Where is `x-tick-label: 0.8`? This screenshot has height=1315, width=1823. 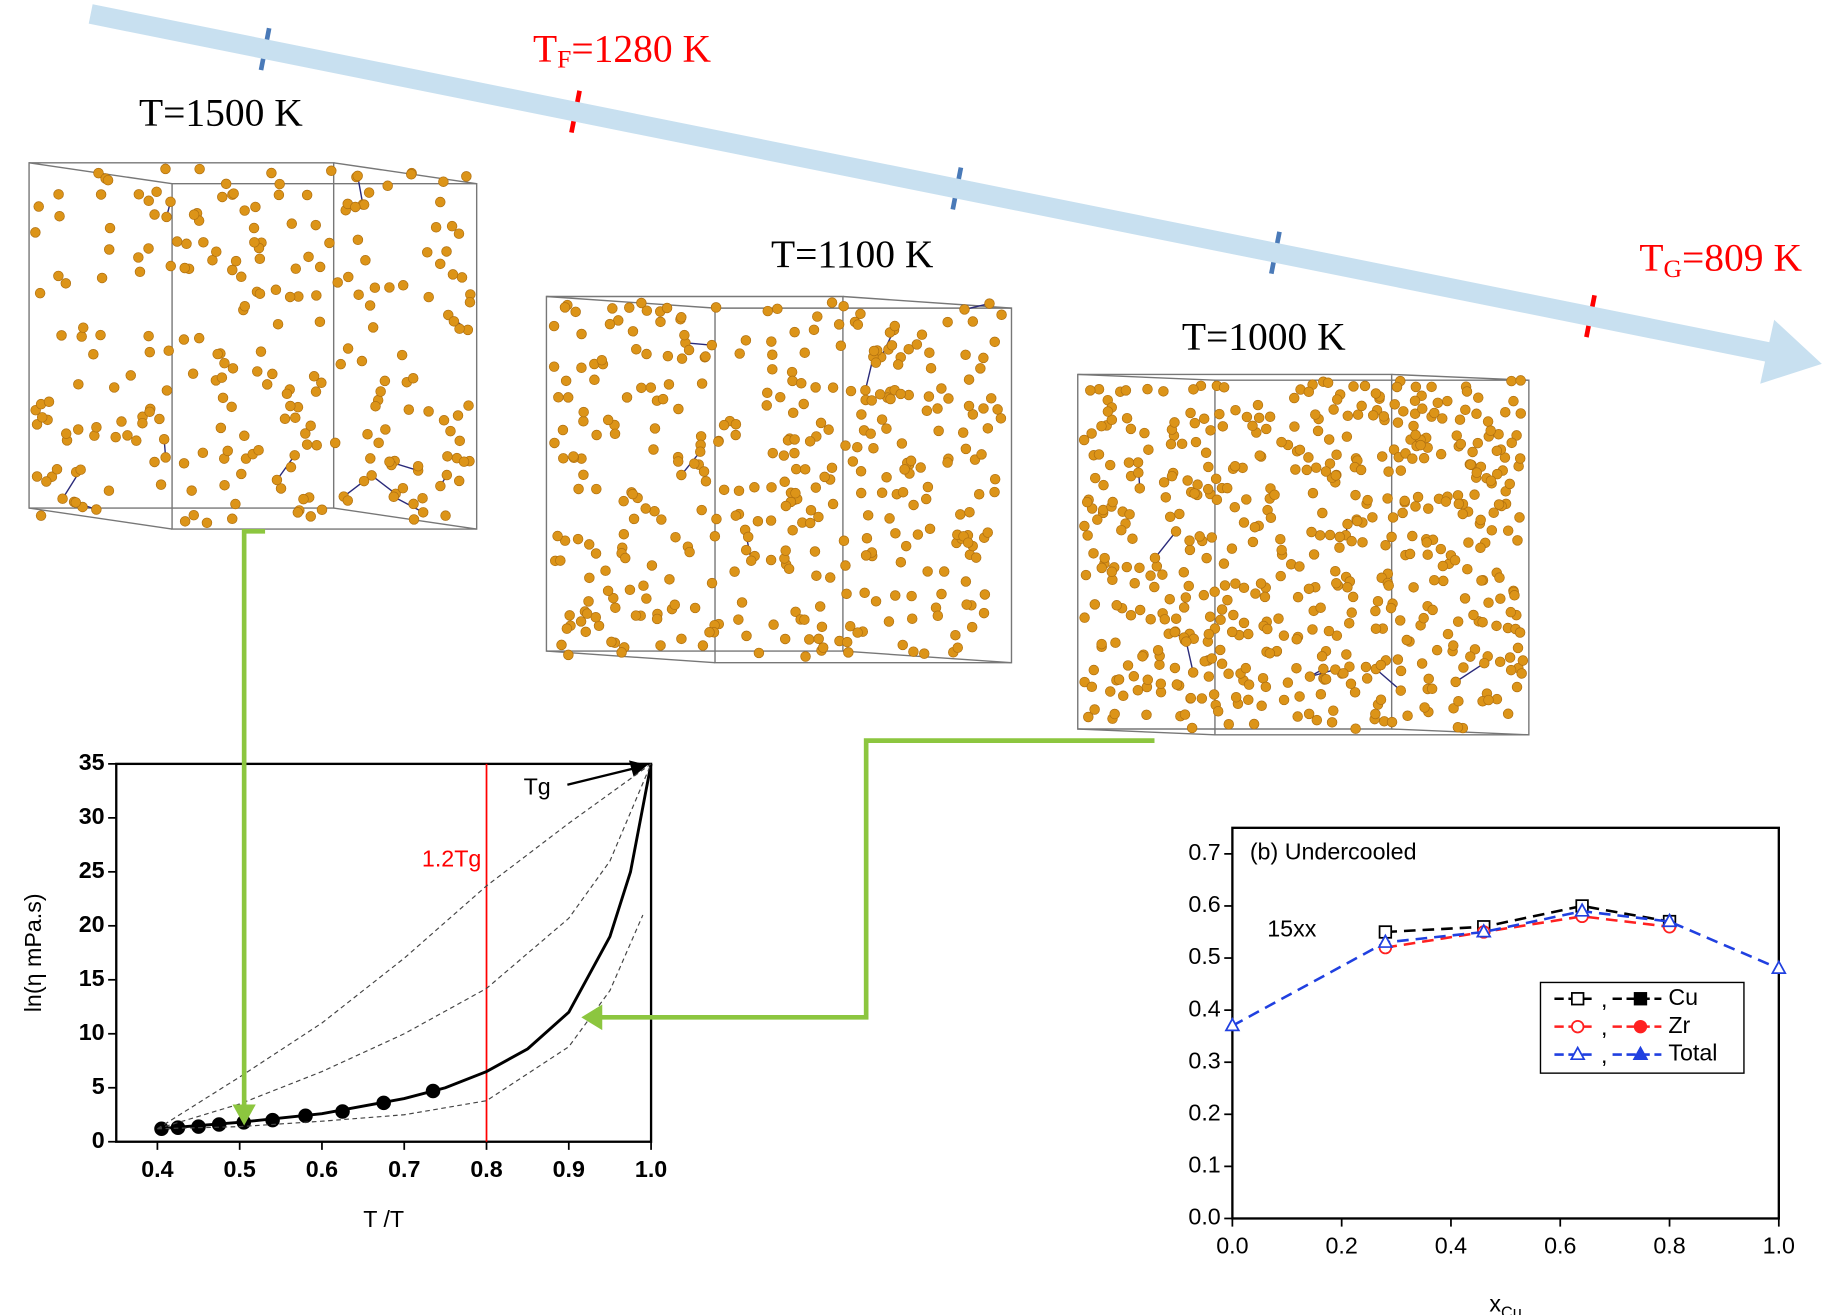
x-tick-label: 0.8 is located at coordinates (486, 1169).